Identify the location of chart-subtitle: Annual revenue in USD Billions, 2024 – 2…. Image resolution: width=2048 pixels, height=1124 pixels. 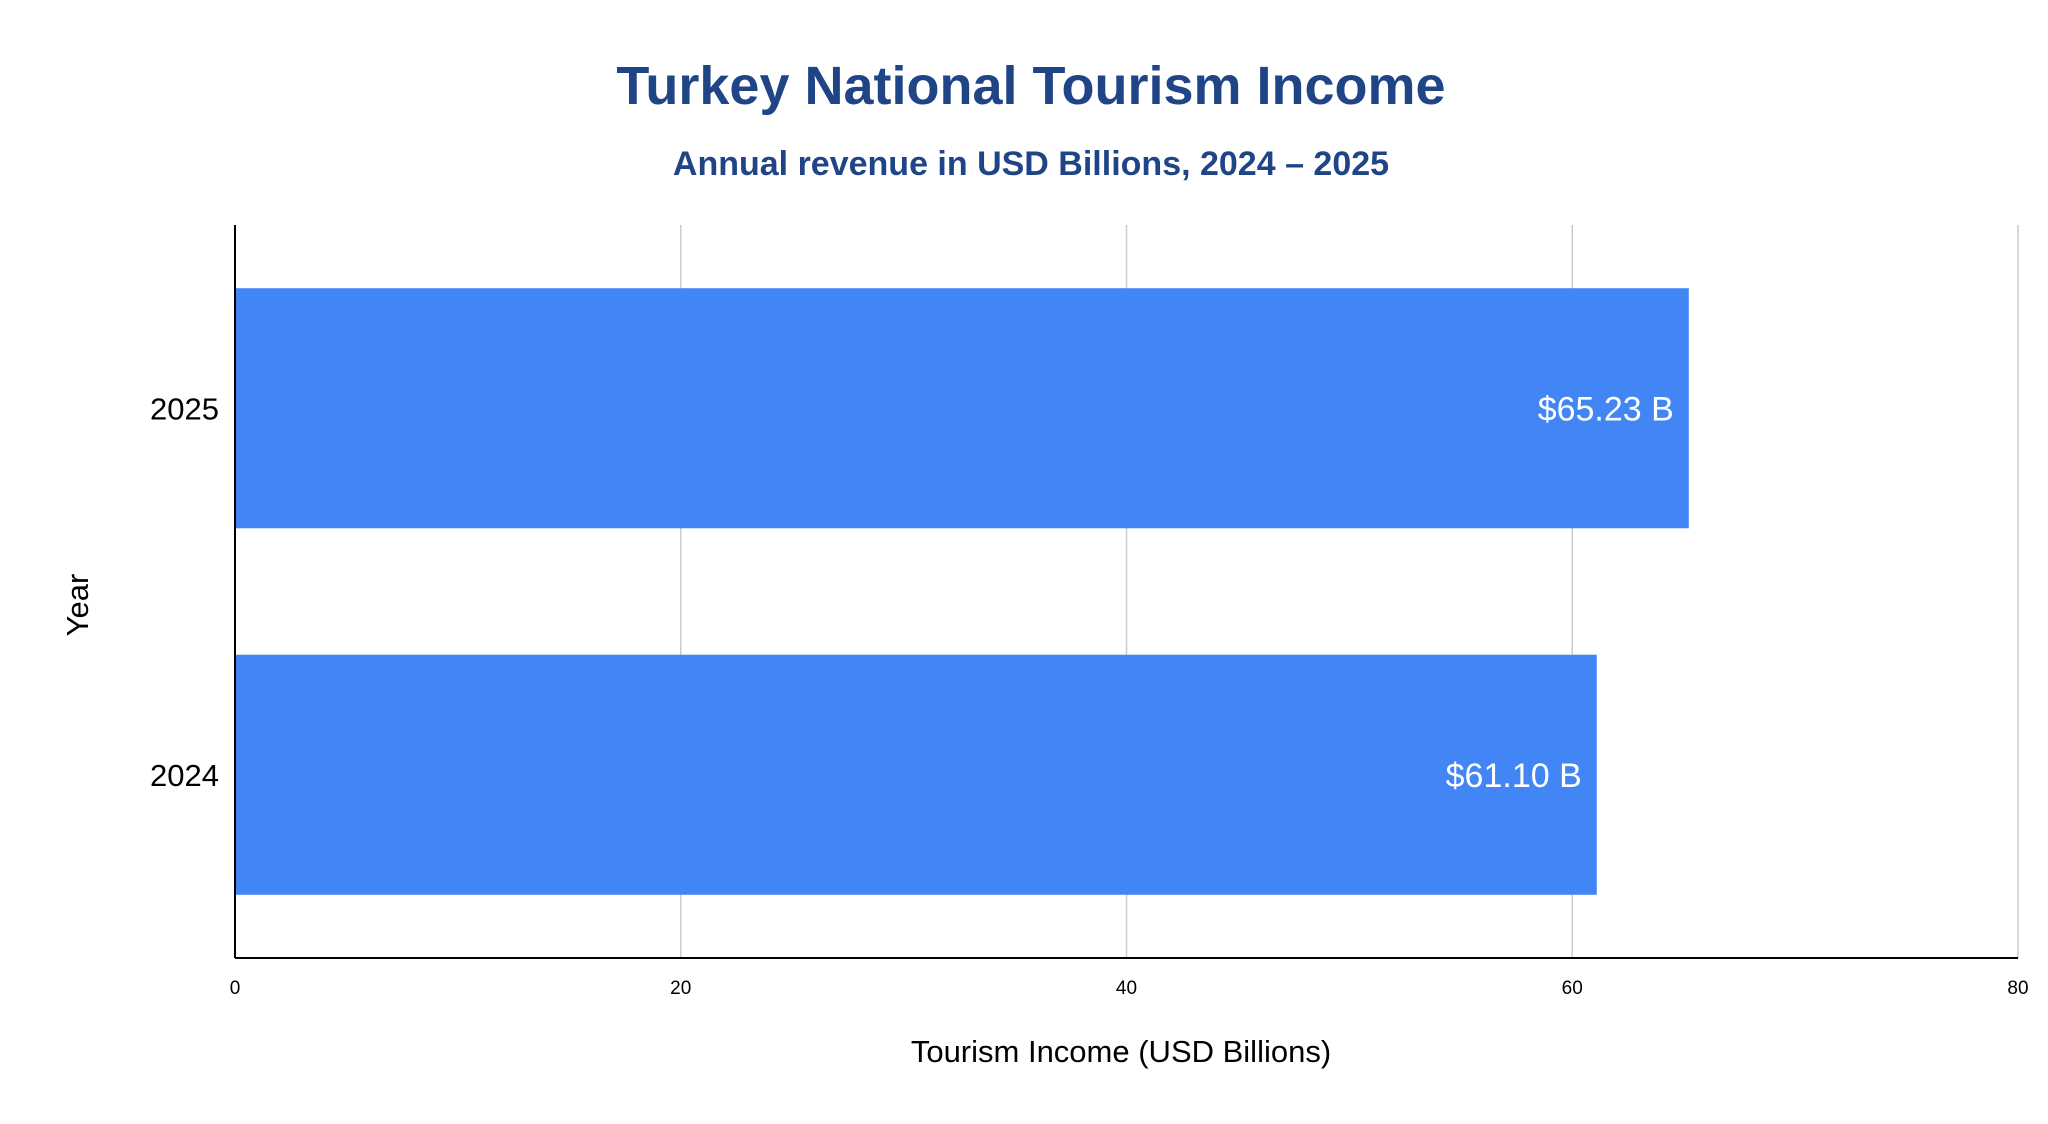
(1031, 164).